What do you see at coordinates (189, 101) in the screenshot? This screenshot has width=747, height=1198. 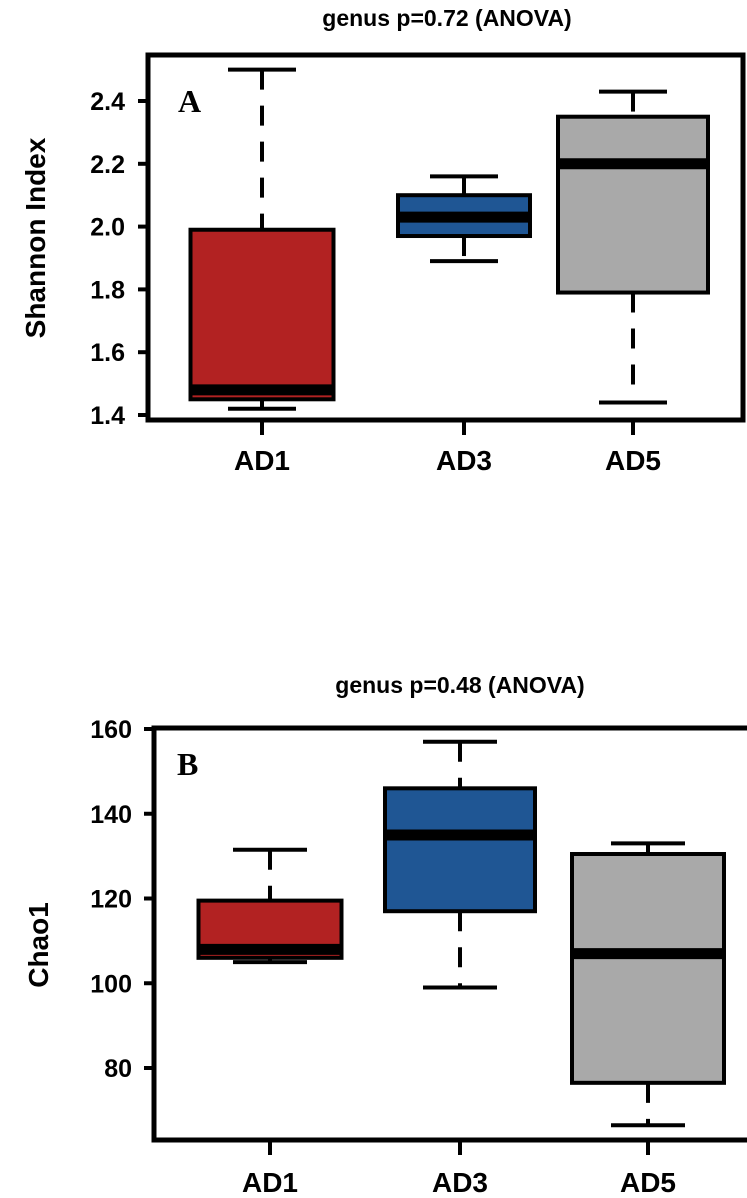 I see `panel-label: A` at bounding box center [189, 101].